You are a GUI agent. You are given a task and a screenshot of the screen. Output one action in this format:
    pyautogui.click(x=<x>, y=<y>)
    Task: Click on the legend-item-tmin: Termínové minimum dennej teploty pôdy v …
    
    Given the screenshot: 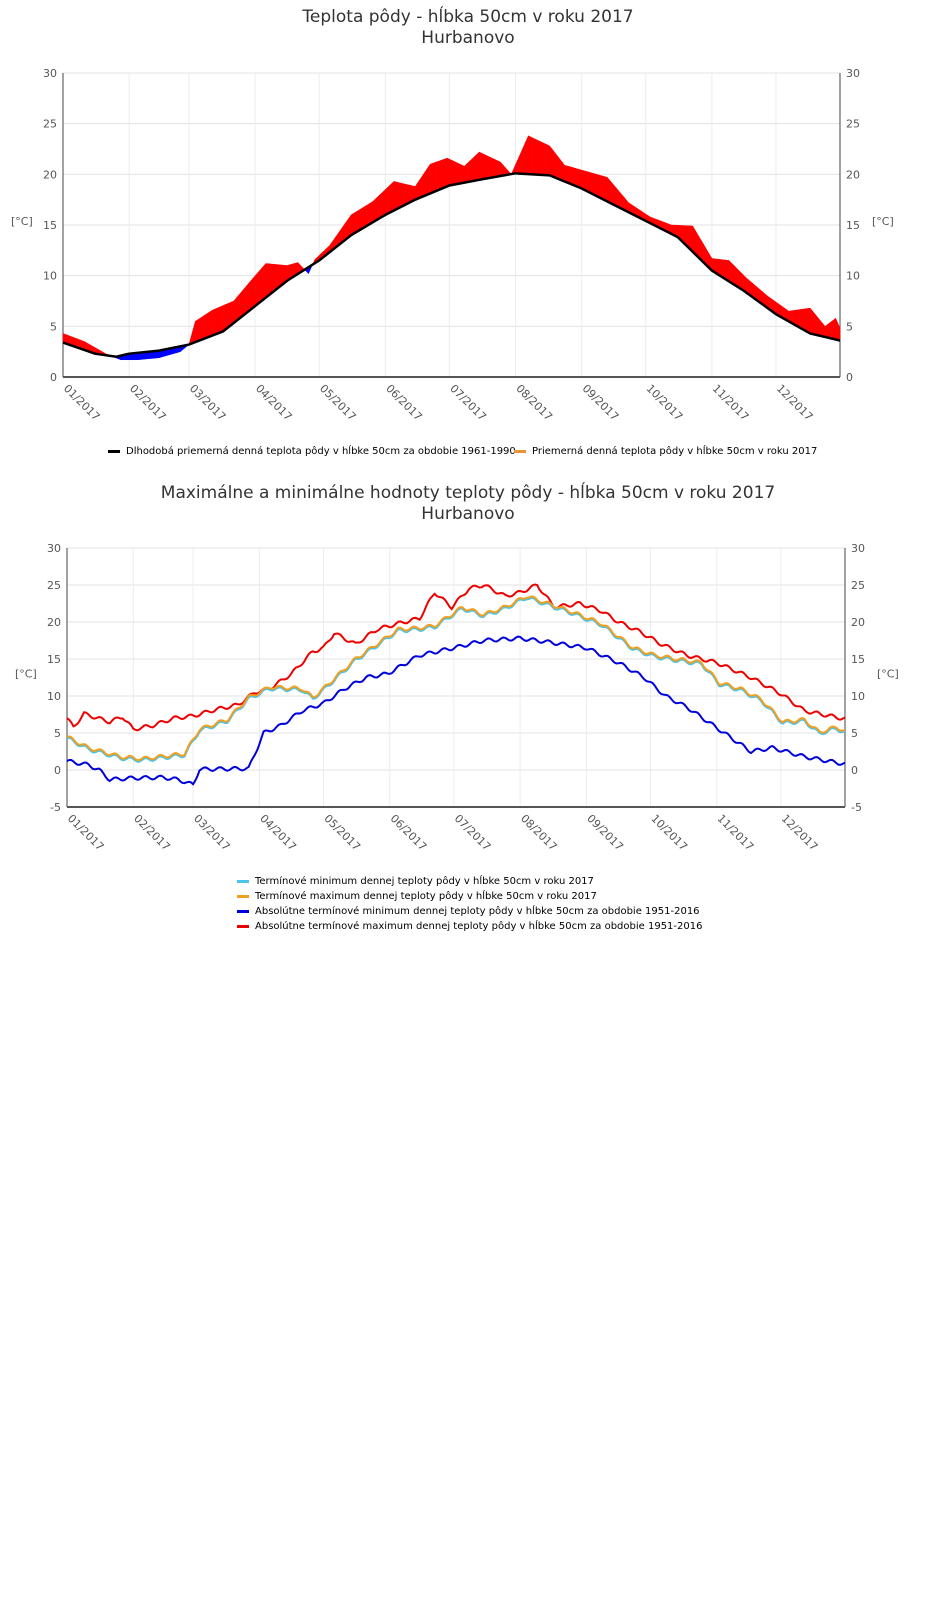 What is the action you would take?
    pyautogui.click(x=415, y=881)
    